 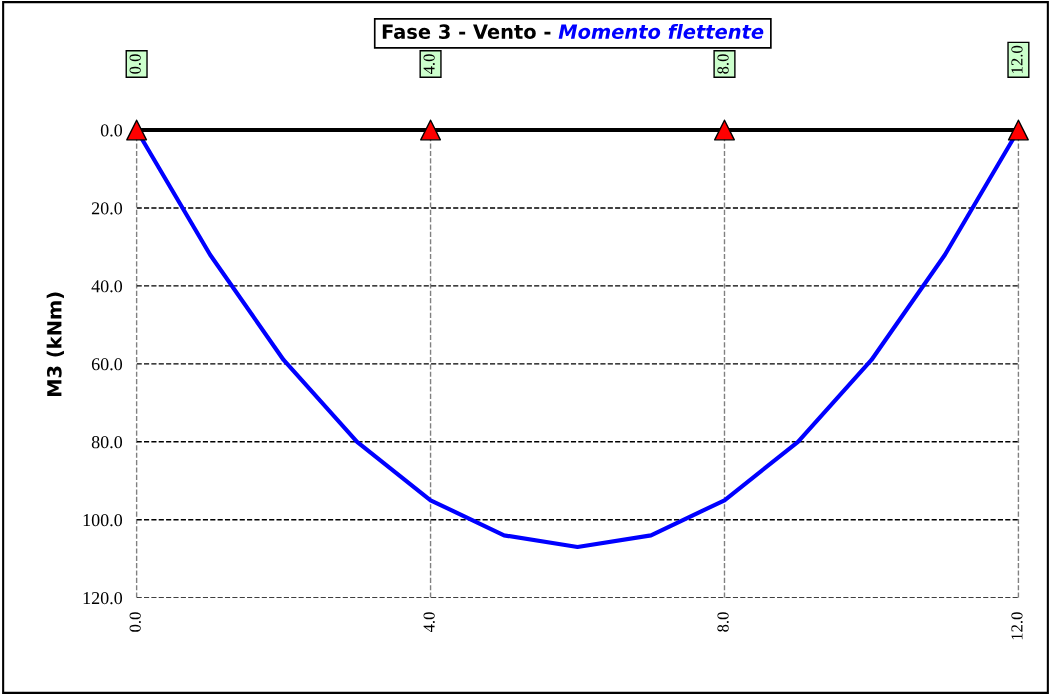 I want to click on y-tick-label: 100.0, so click(x=103, y=520).